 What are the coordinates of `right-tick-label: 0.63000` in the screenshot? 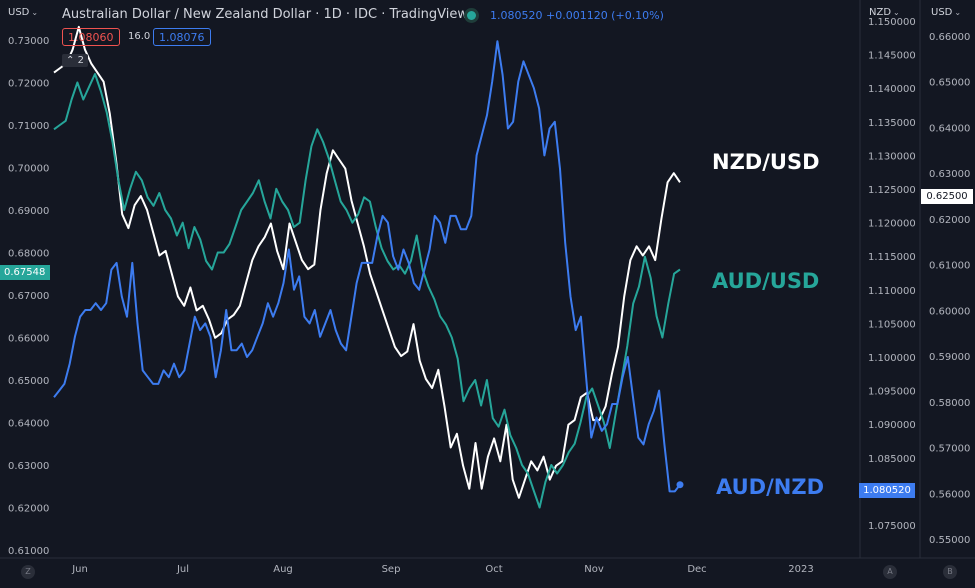 It's located at (949, 174).